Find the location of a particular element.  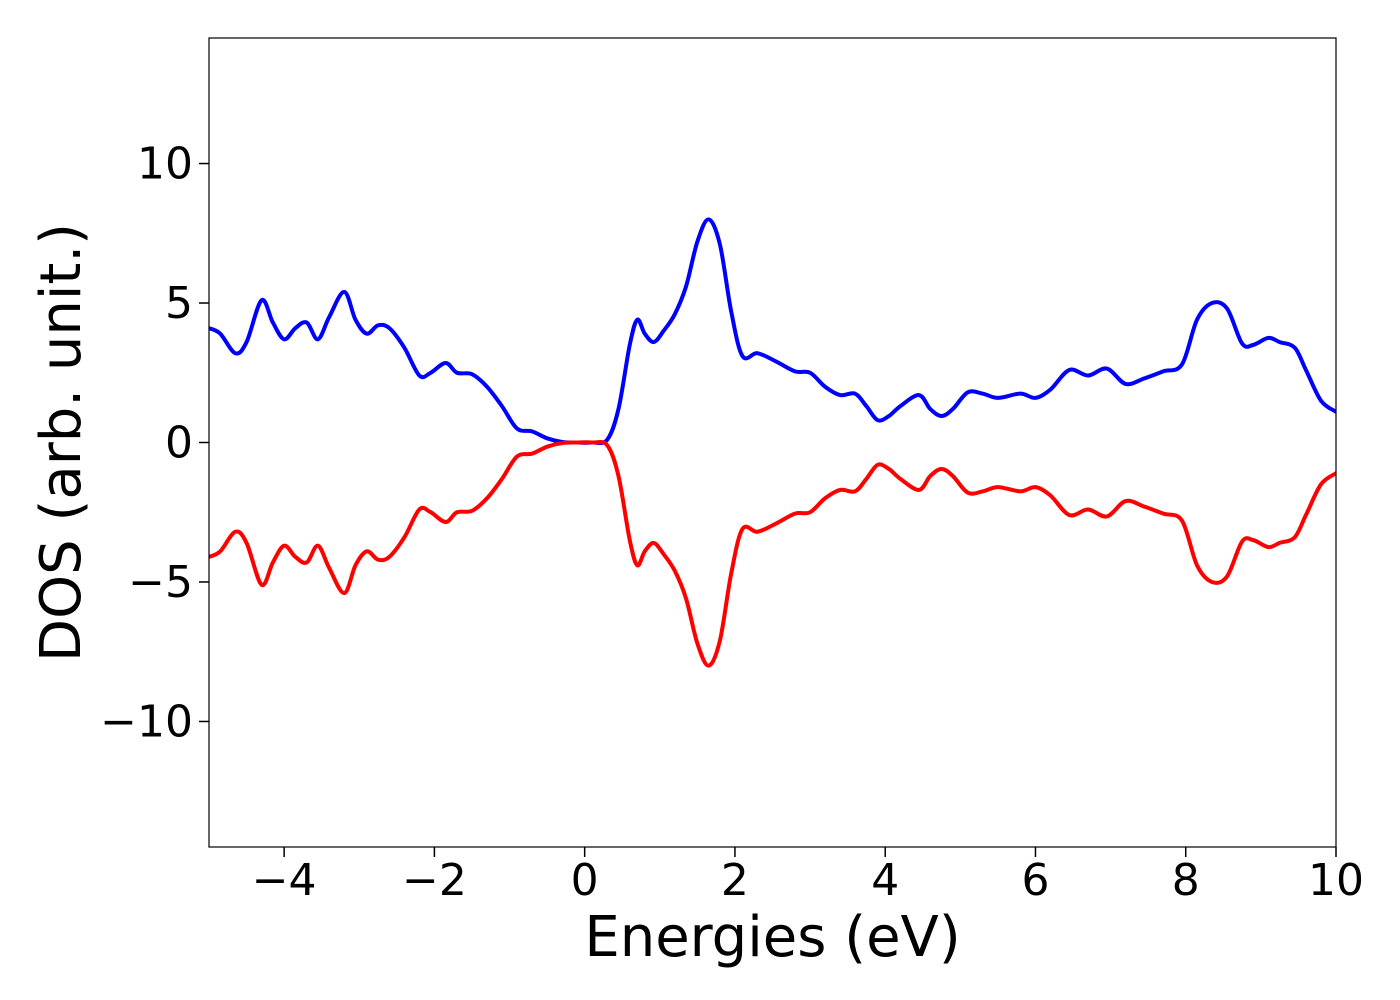

x-tick-label: 2 is located at coordinates (735, 880).